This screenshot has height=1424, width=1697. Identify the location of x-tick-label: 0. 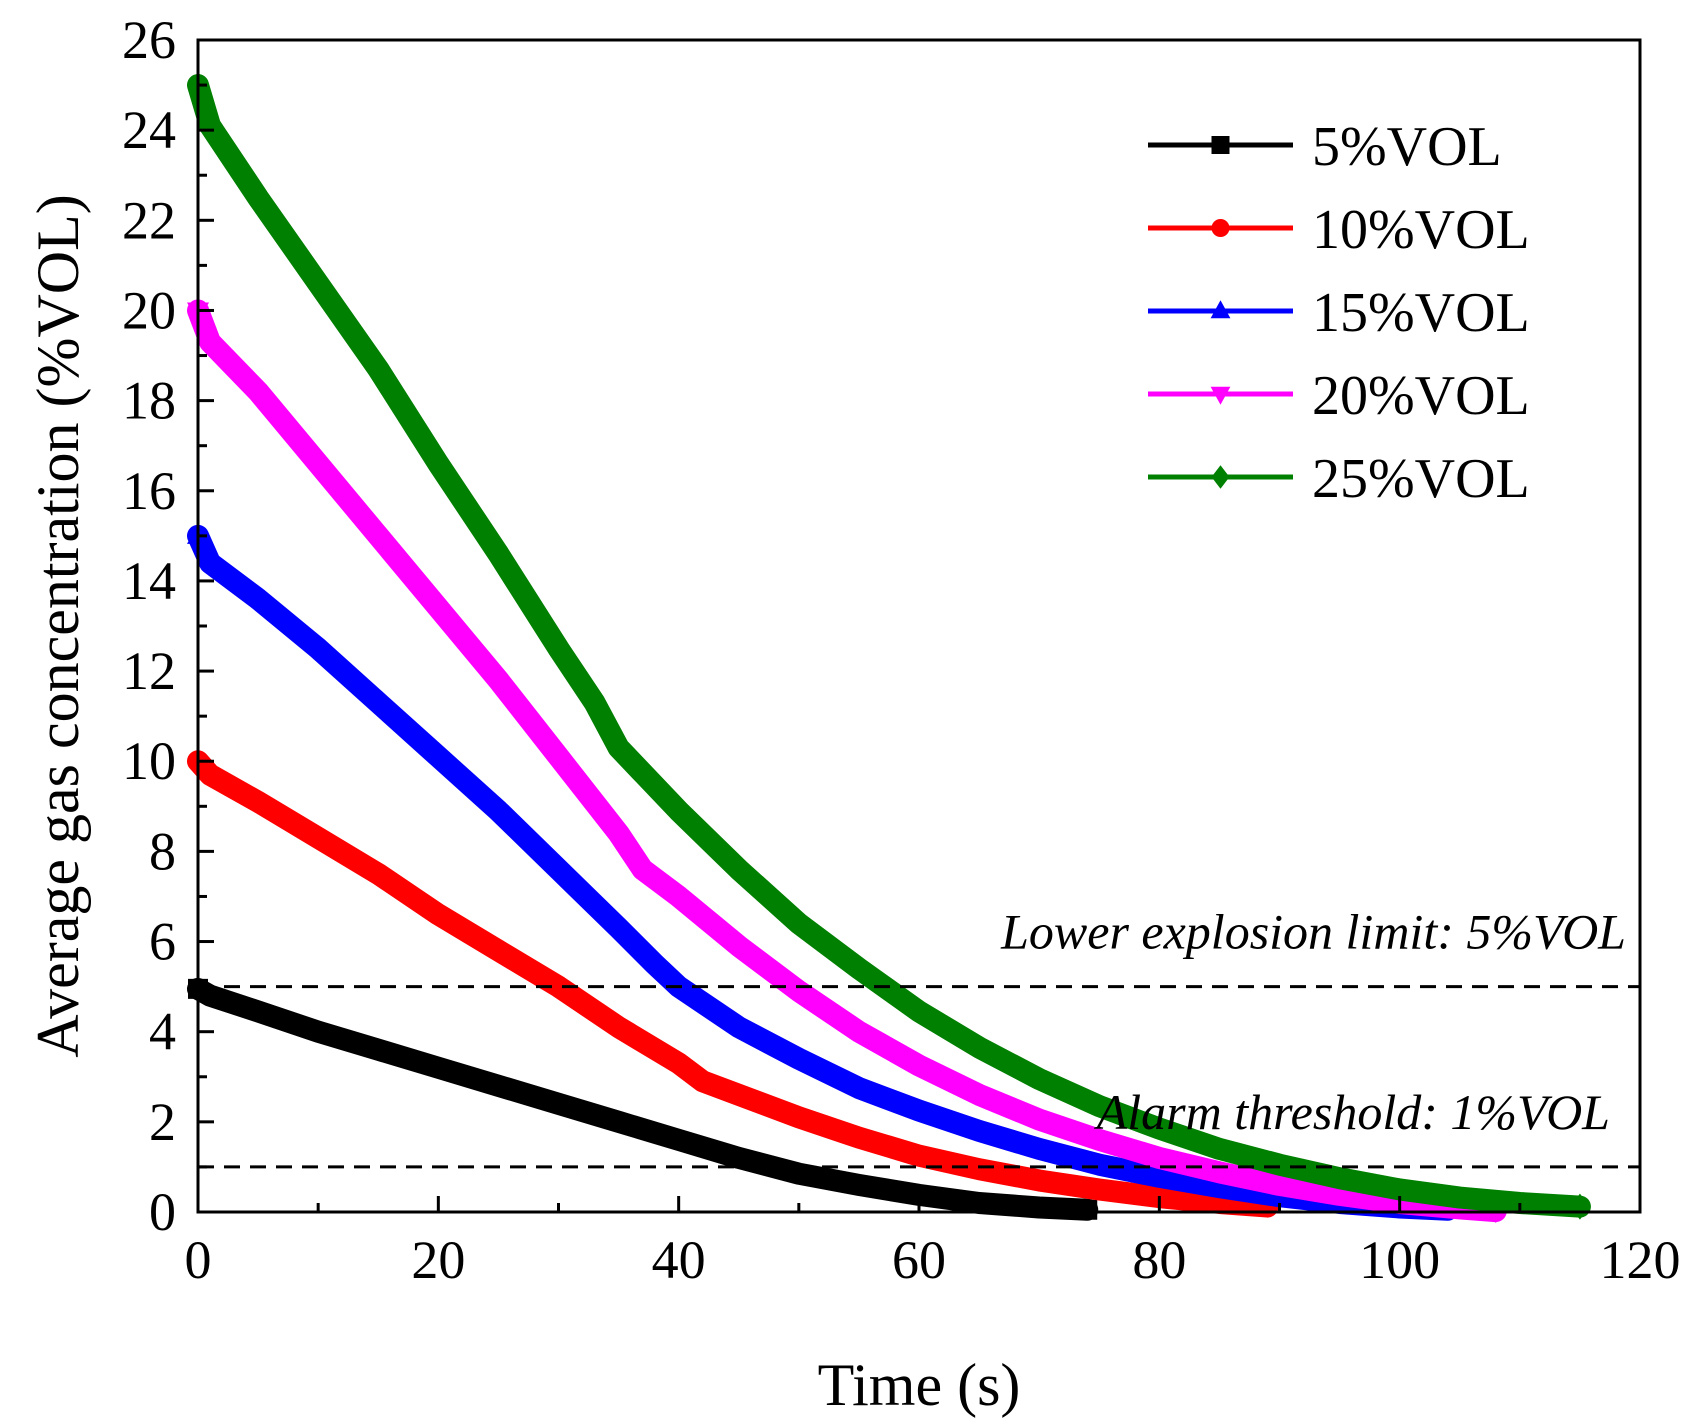
(198, 1260).